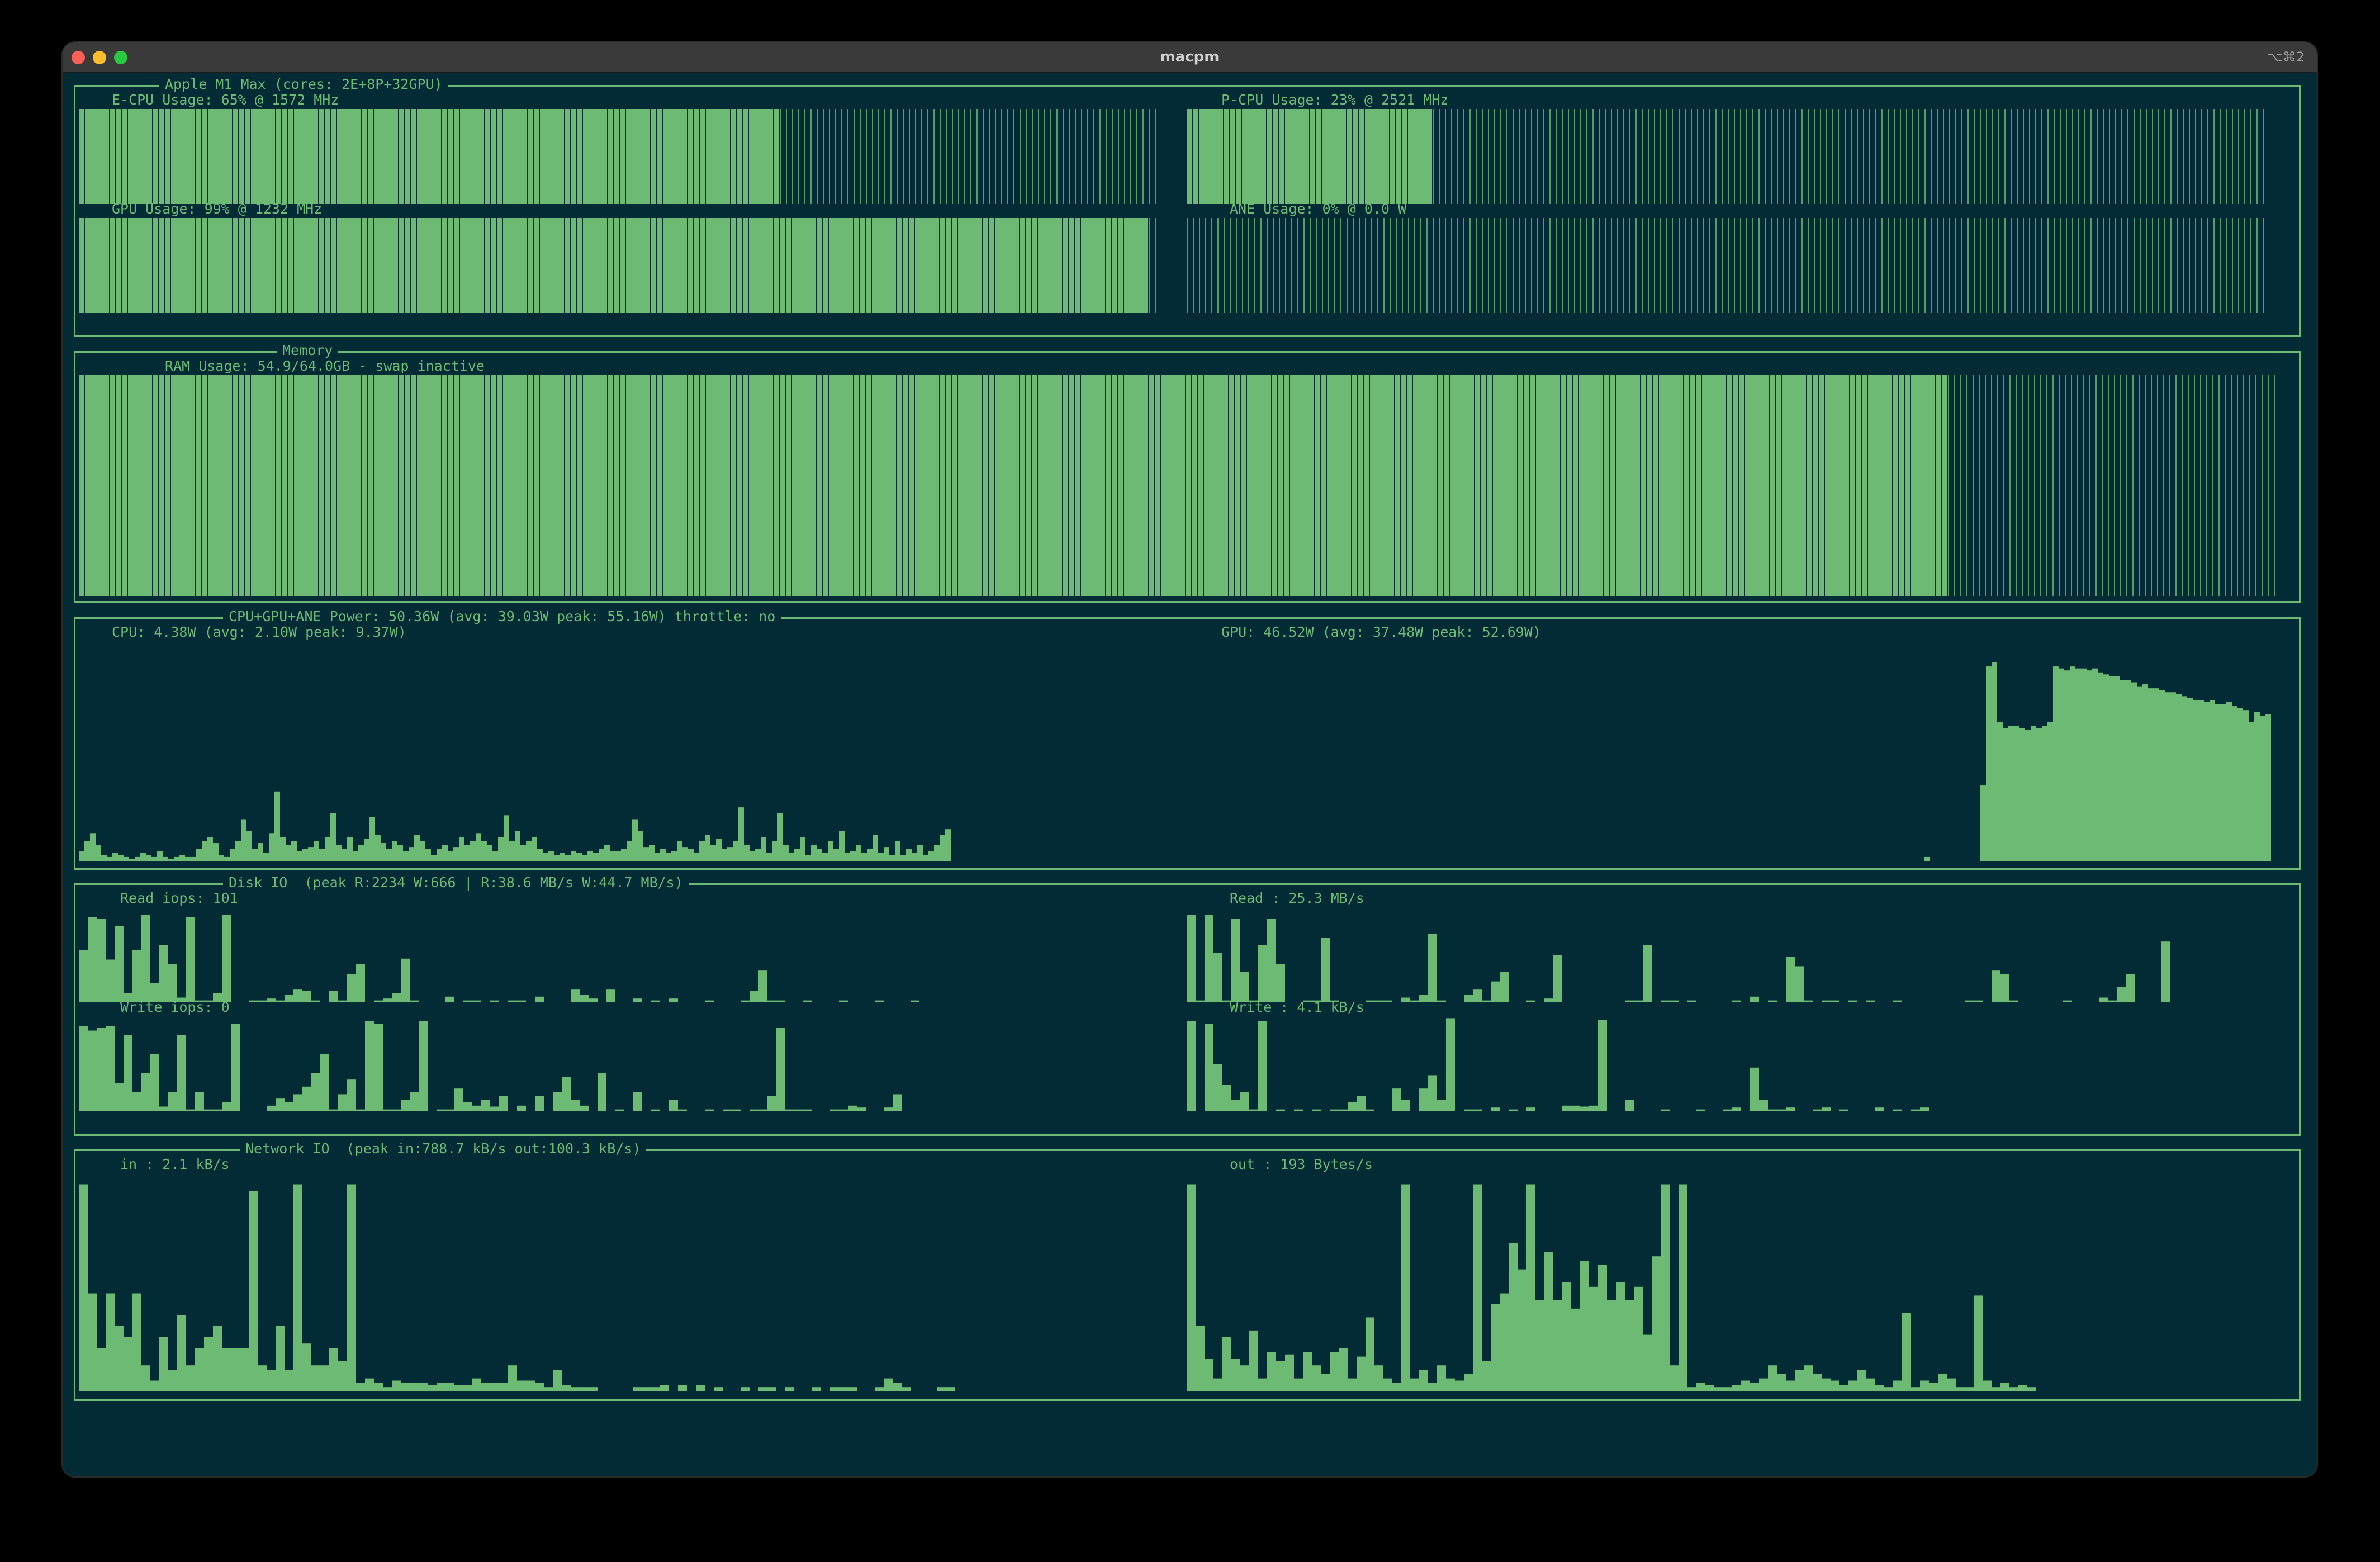  Describe the element at coordinates (99, 57) in the screenshot. I see `minimize-window-button` at that location.